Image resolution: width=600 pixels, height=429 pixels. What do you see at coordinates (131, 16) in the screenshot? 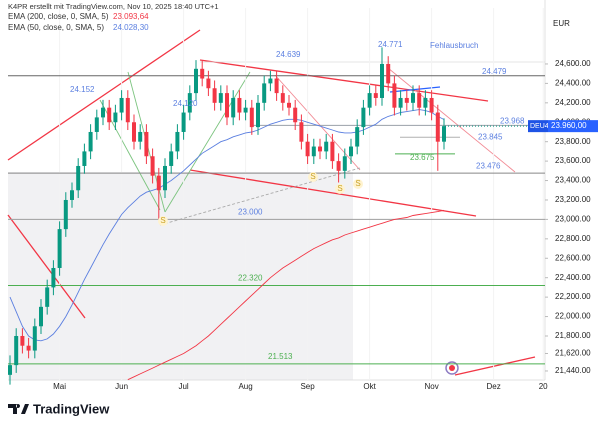
I see `legend-value: 23.093,64` at bounding box center [131, 16].